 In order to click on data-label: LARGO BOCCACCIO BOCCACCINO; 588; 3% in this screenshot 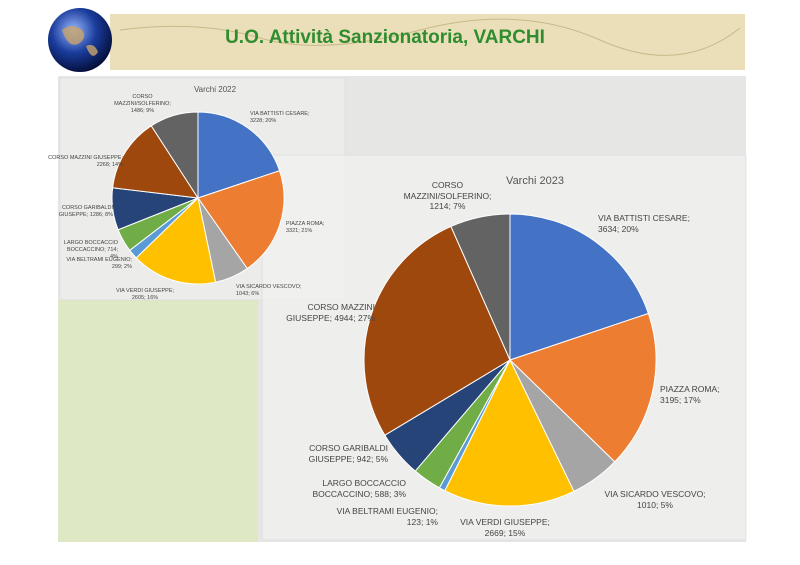, I will do `click(359, 488)`.